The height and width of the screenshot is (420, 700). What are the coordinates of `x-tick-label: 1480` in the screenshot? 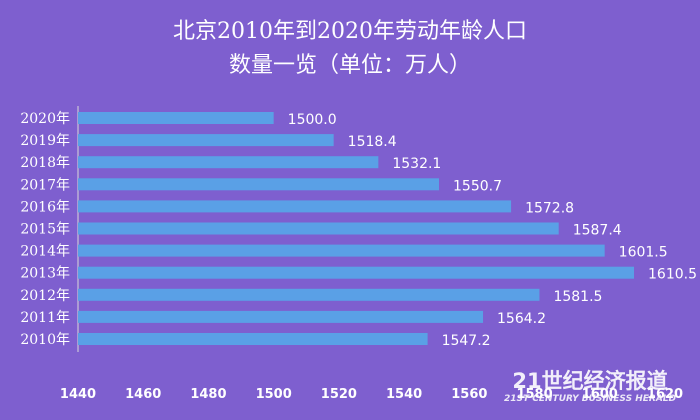 It's located at (208, 394).